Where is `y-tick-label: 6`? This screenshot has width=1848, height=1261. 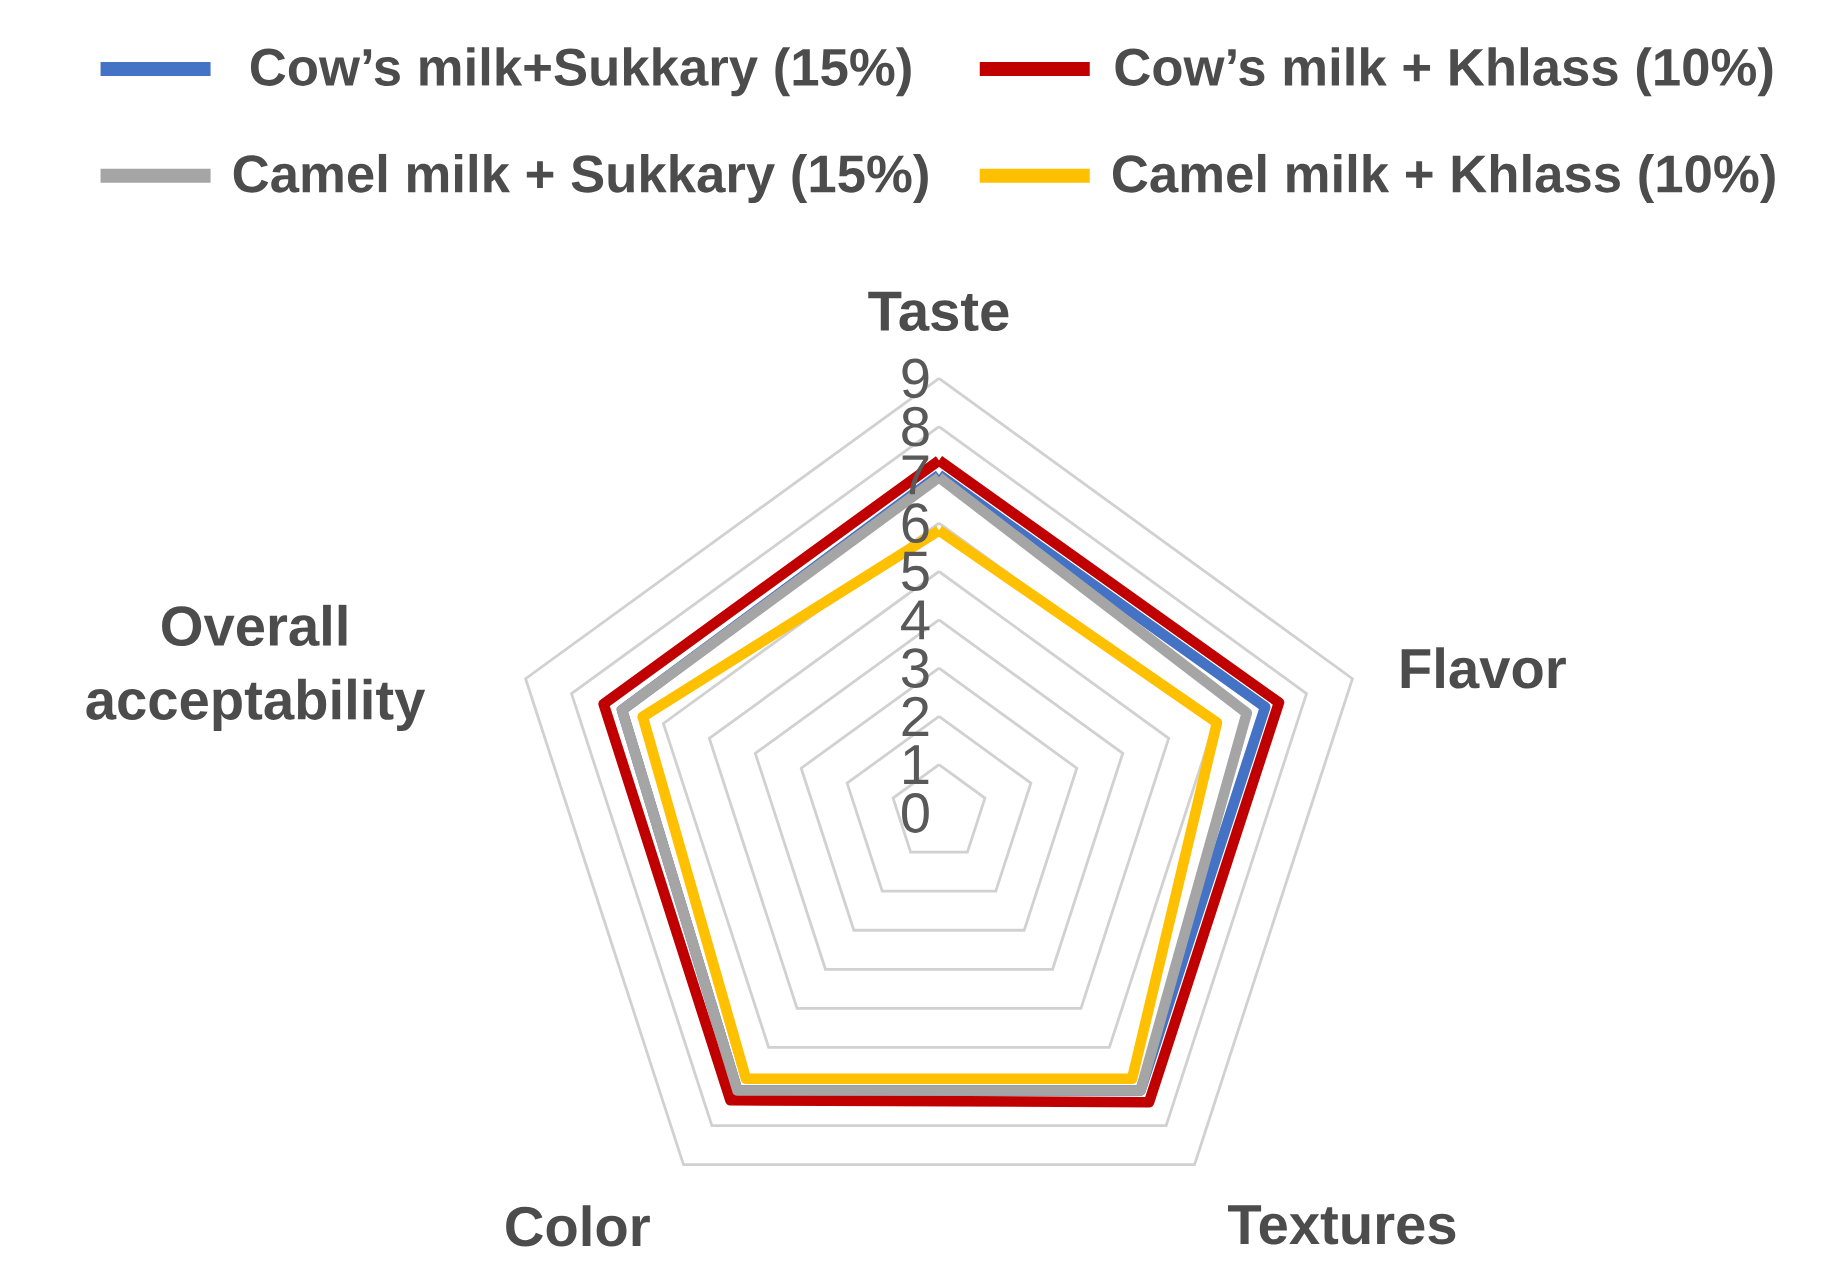
y-tick-label: 6 is located at coordinates (915, 523).